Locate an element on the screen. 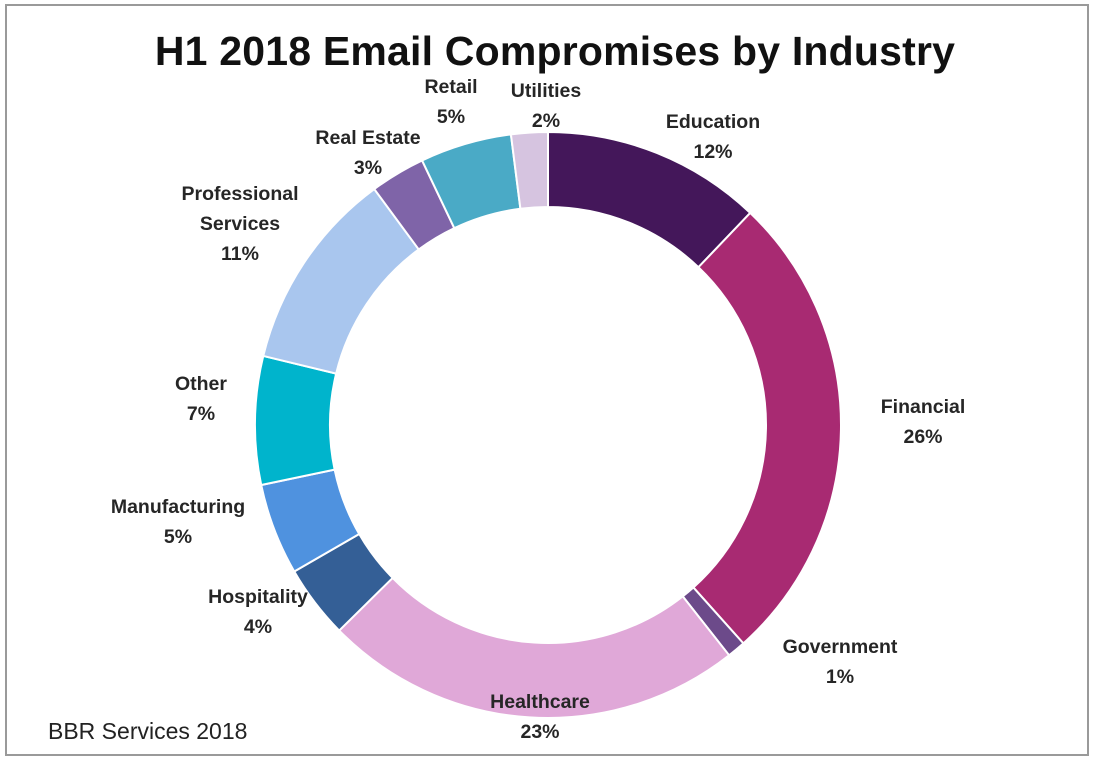 This screenshot has height=764, width=1097. label-financial: Financial 26% is located at coordinates (923, 422).